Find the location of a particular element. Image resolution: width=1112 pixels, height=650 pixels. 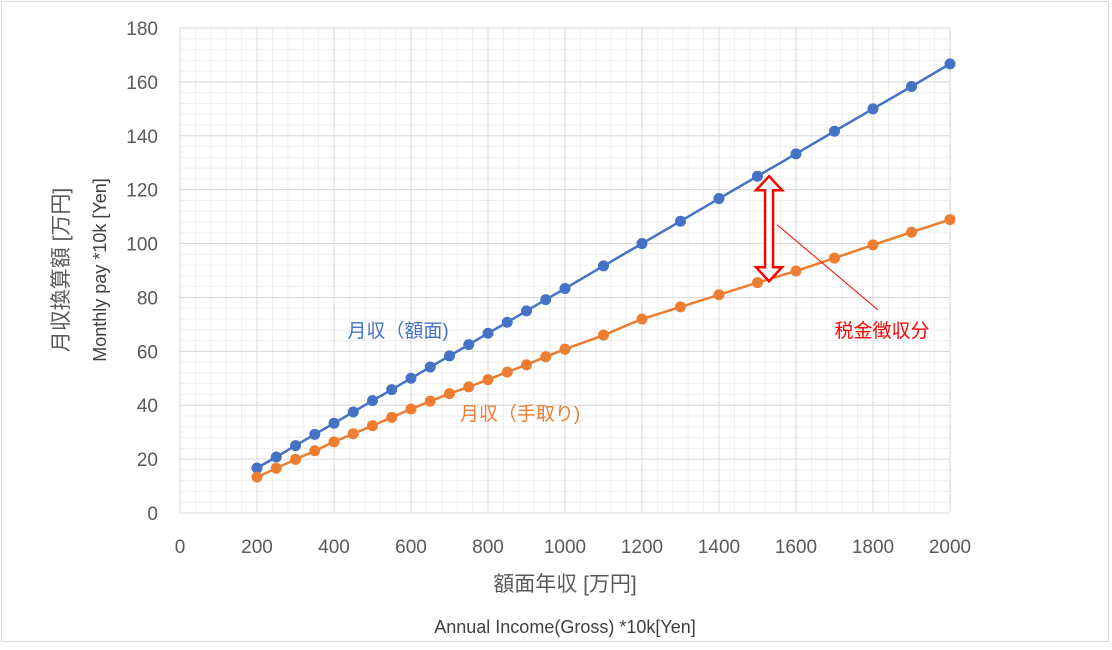

tax-double-arrow is located at coordinates (769, 229).